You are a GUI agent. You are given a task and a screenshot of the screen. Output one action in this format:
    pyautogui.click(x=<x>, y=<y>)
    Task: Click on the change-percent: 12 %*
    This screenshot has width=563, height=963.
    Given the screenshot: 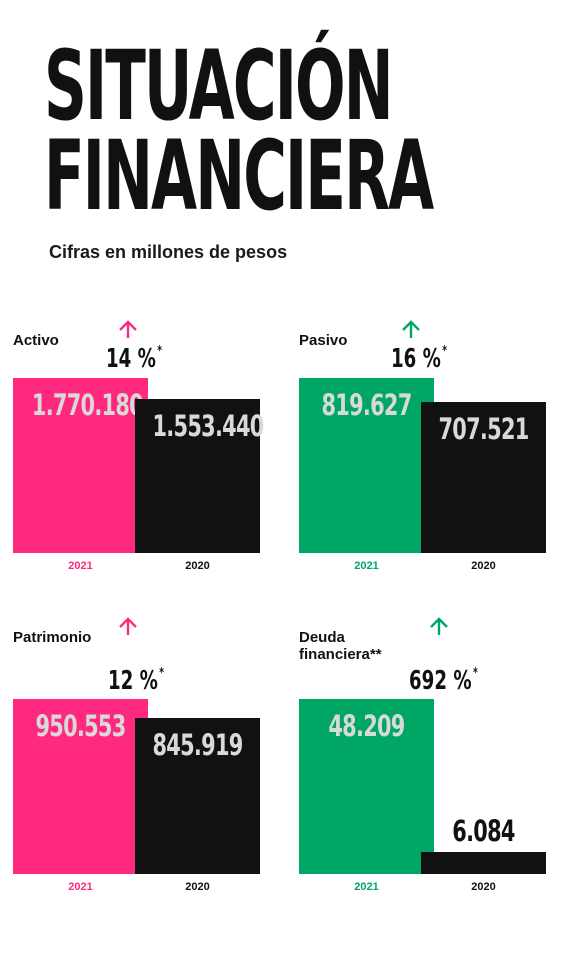 What is the action you would take?
    pyautogui.click(x=136, y=681)
    